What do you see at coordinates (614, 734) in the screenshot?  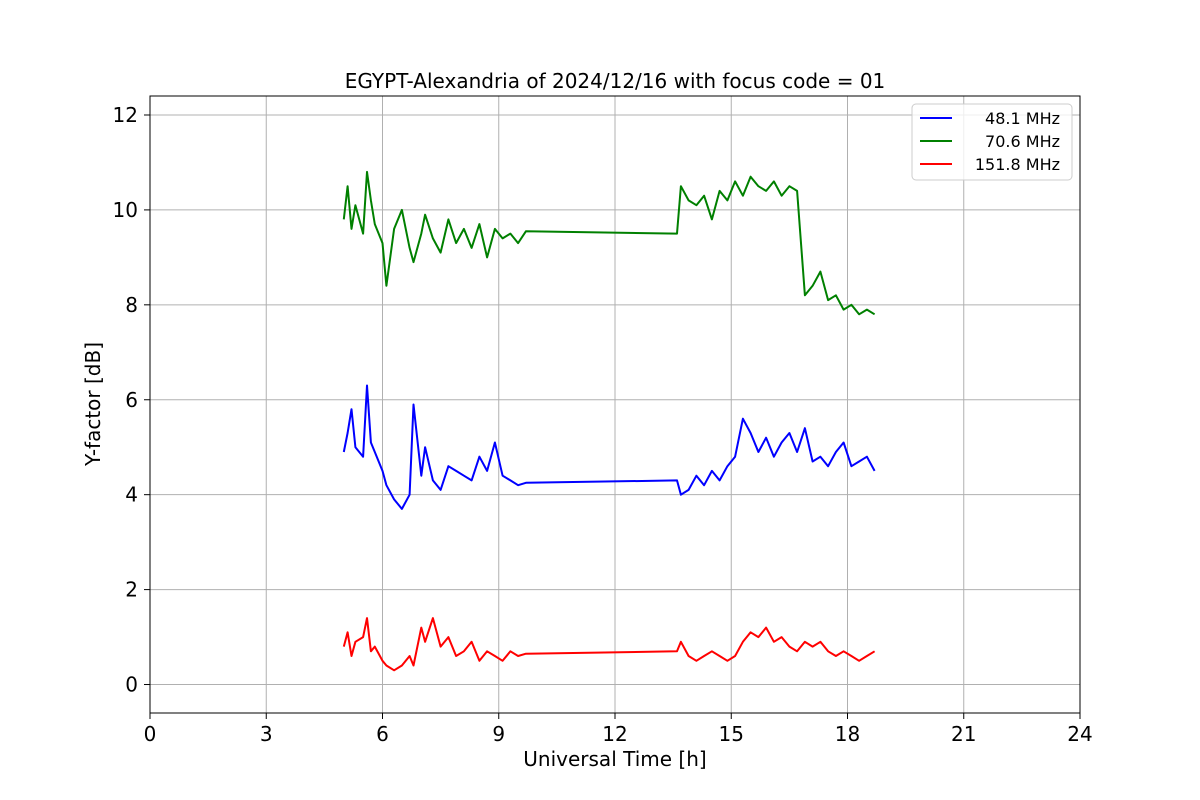 I see `x-tick-label: 12` at bounding box center [614, 734].